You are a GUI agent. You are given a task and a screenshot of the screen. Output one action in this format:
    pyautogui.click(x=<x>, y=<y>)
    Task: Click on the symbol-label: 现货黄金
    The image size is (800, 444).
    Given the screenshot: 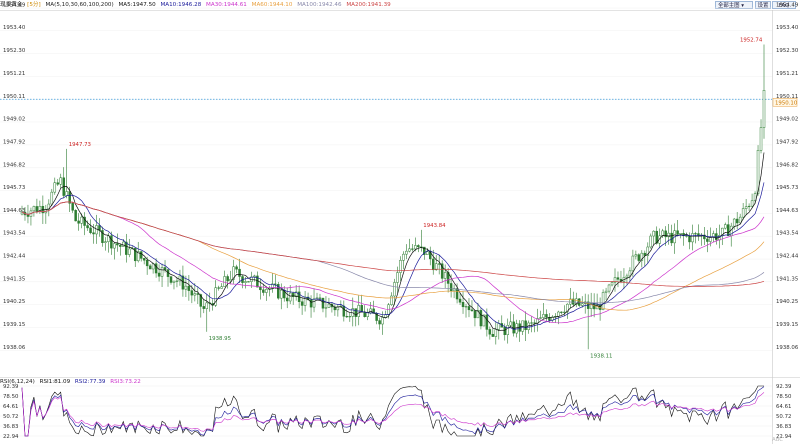 What is the action you would take?
    pyautogui.click(x=11, y=5)
    